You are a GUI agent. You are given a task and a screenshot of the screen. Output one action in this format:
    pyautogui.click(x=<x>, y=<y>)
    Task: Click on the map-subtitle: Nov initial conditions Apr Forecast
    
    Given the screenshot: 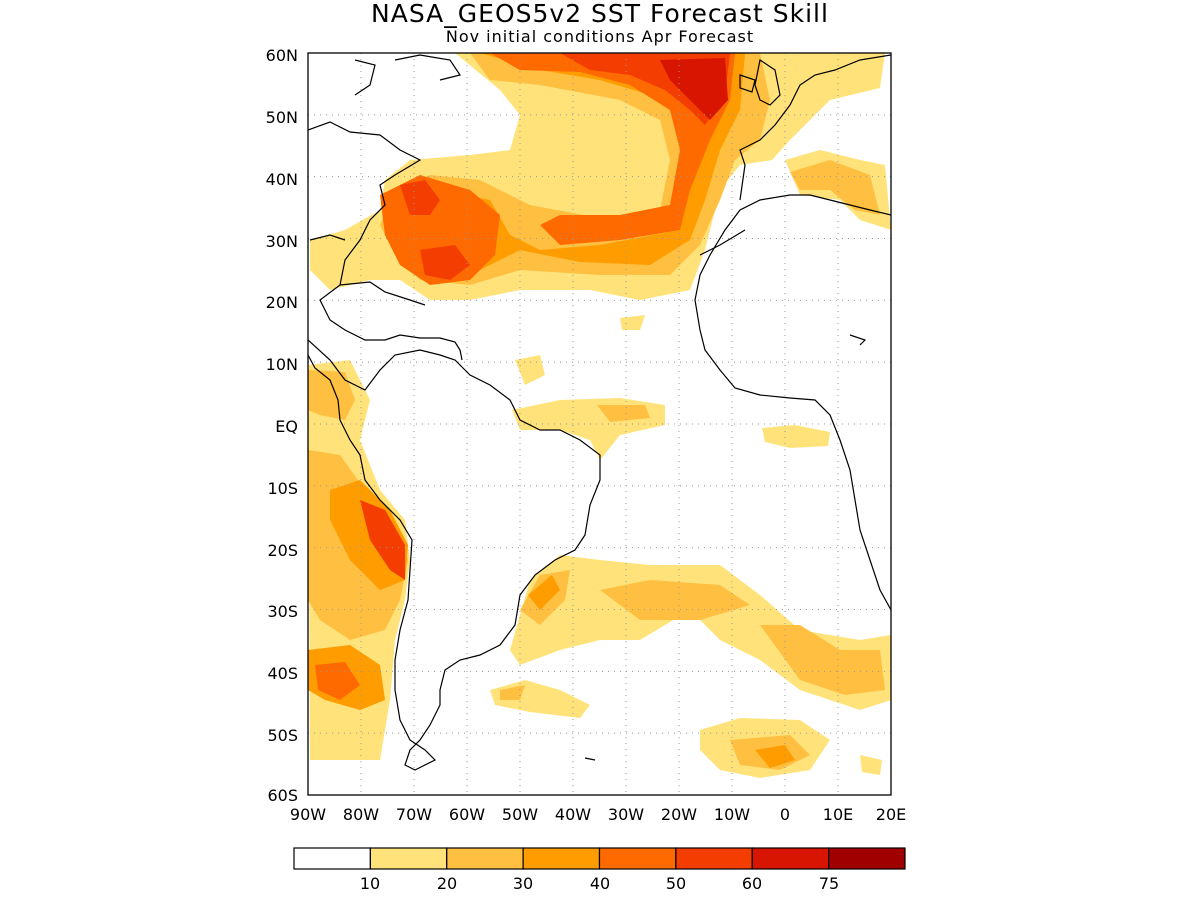 What is the action you would take?
    pyautogui.click(x=600, y=36)
    